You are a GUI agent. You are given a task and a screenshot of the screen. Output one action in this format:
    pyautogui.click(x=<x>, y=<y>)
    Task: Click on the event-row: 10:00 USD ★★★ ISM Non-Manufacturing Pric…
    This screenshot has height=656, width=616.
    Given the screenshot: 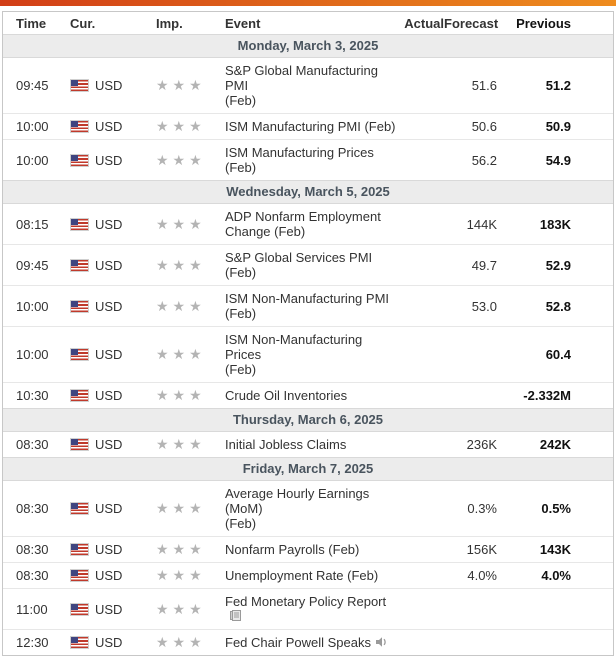 What is the action you would take?
    pyautogui.click(x=308, y=354)
    